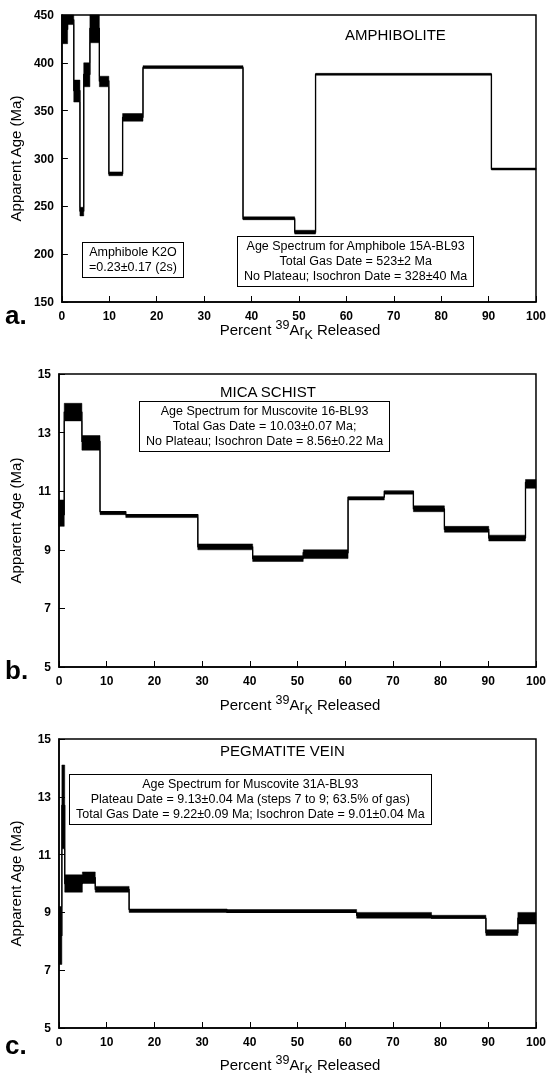  Describe the element at coordinates (268, 391) in the screenshot. I see `text: MICA SCHIST` at that location.